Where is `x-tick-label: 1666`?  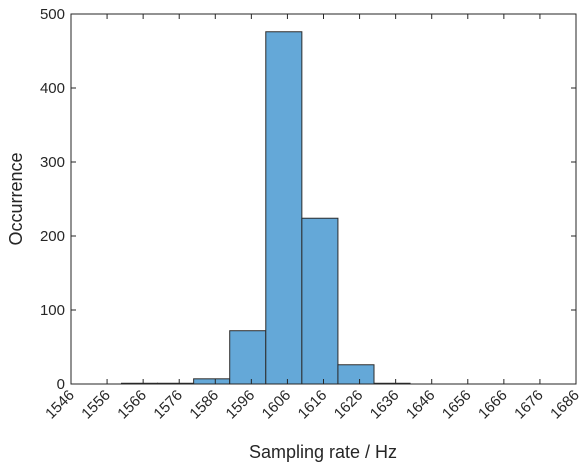 x-tick-label: 1666 is located at coordinates (493, 405).